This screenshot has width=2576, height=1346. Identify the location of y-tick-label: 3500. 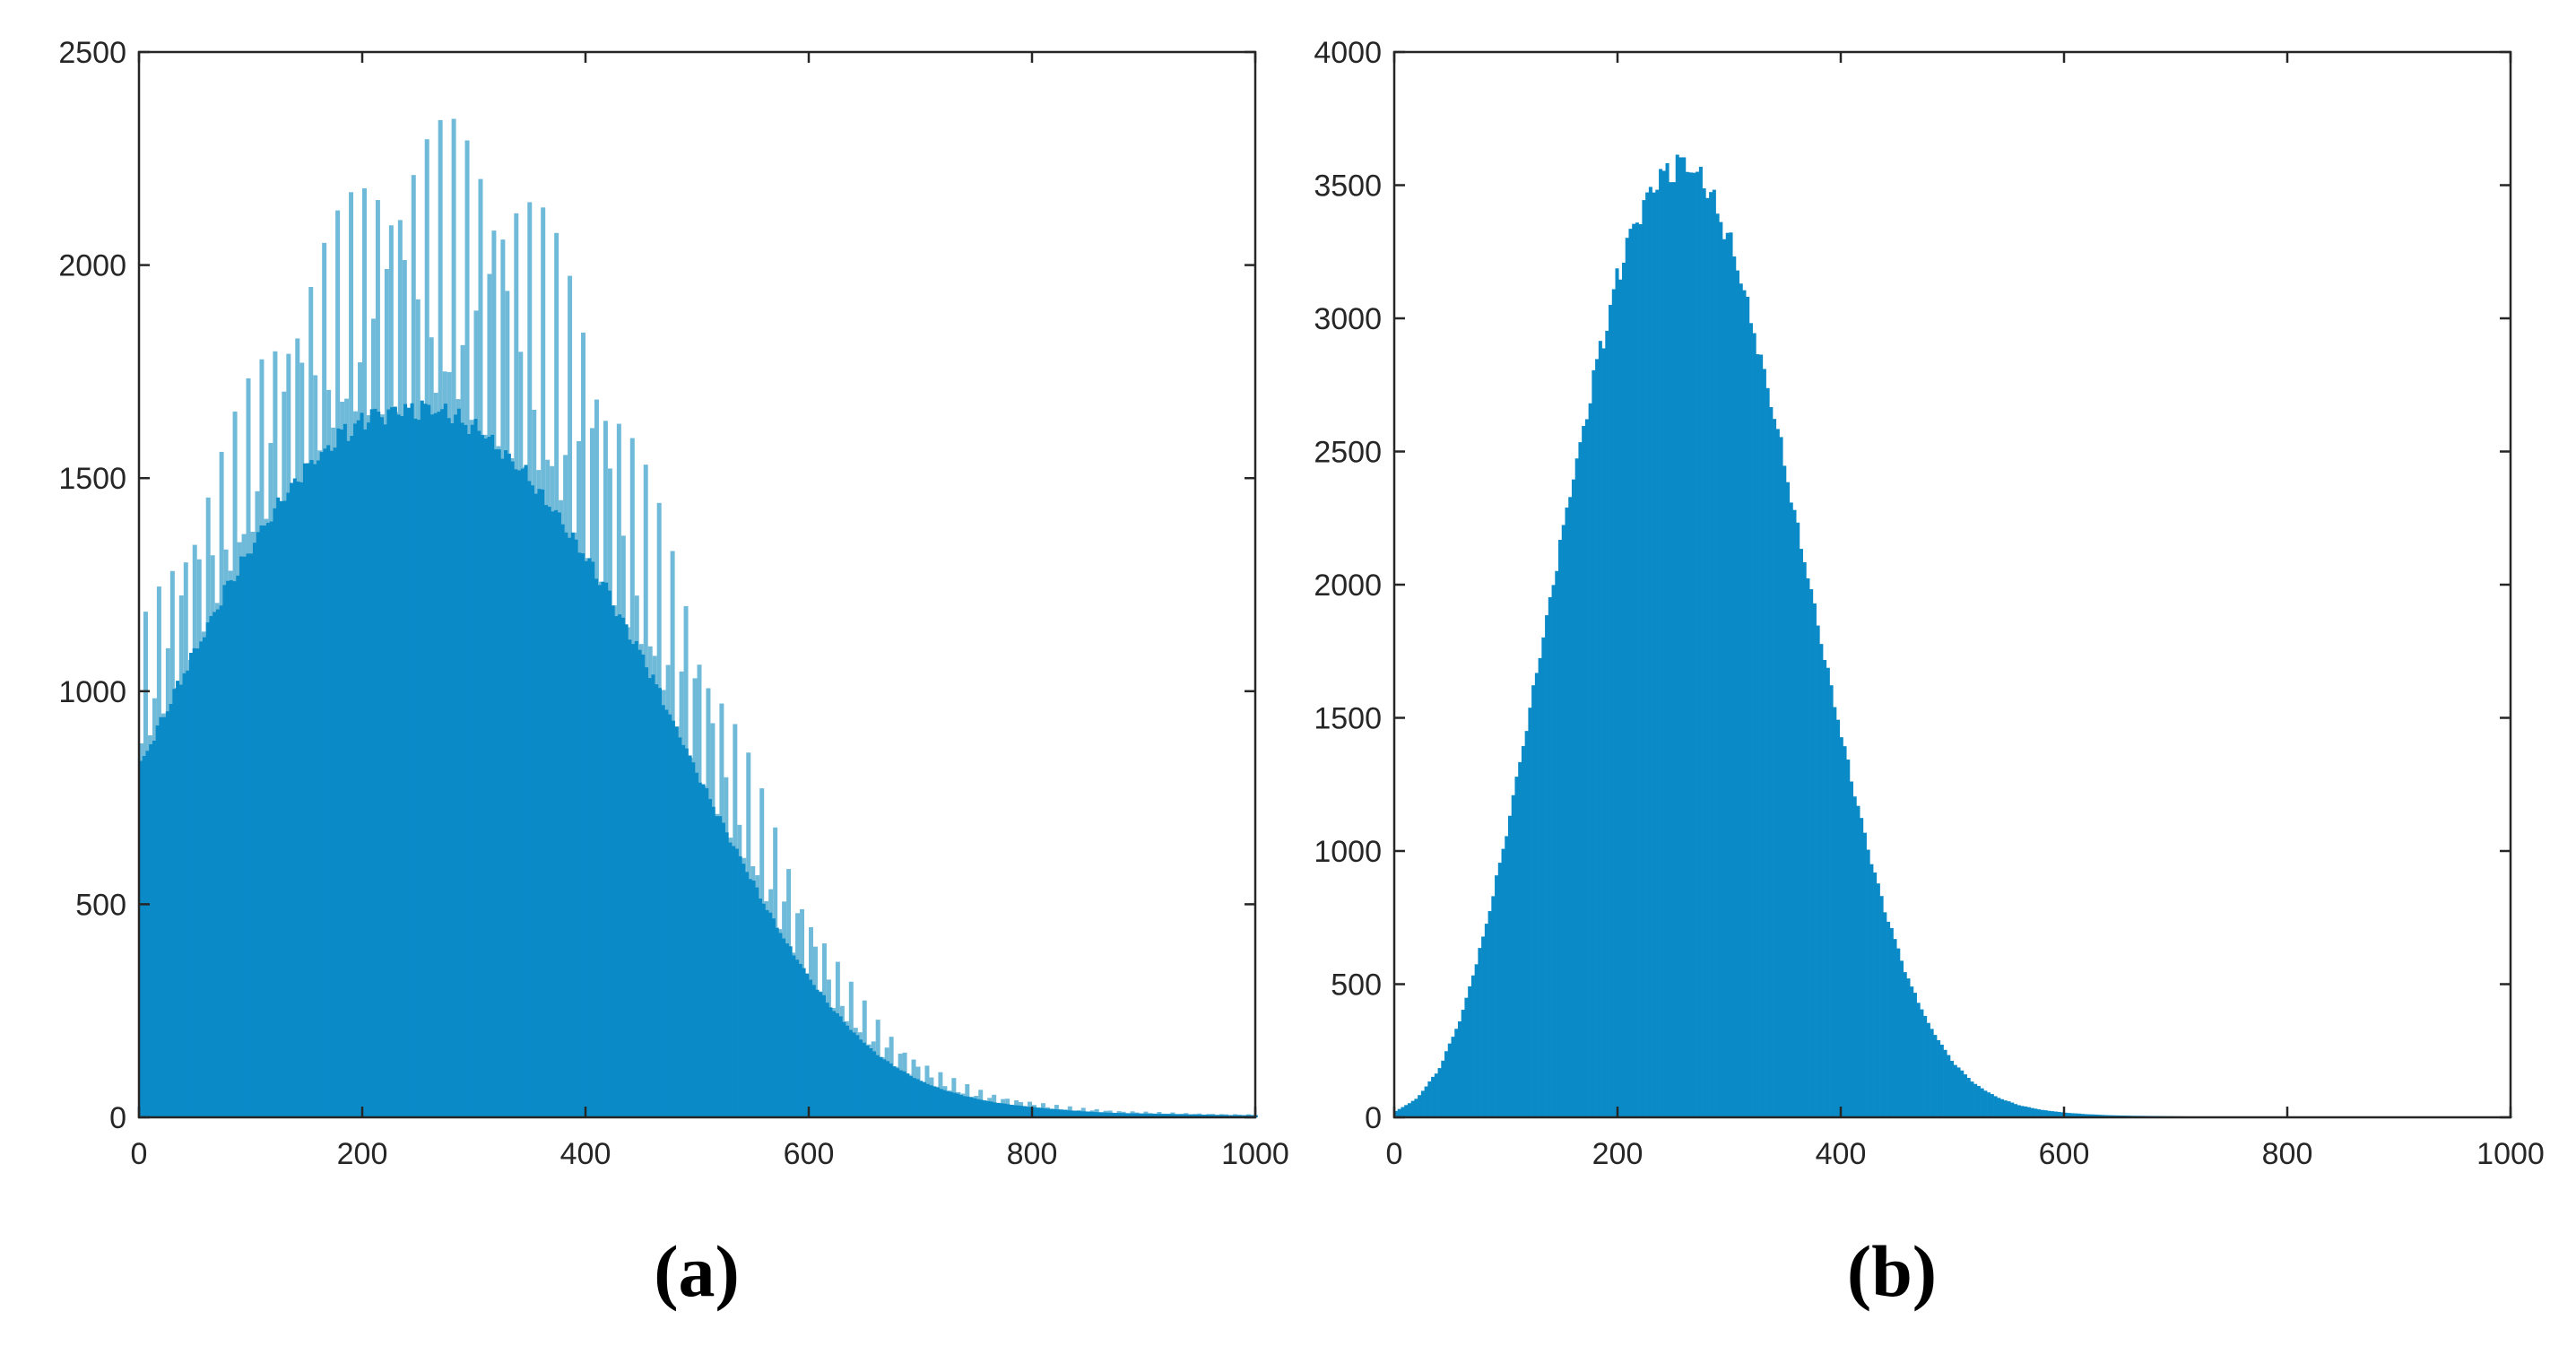
(1348, 186).